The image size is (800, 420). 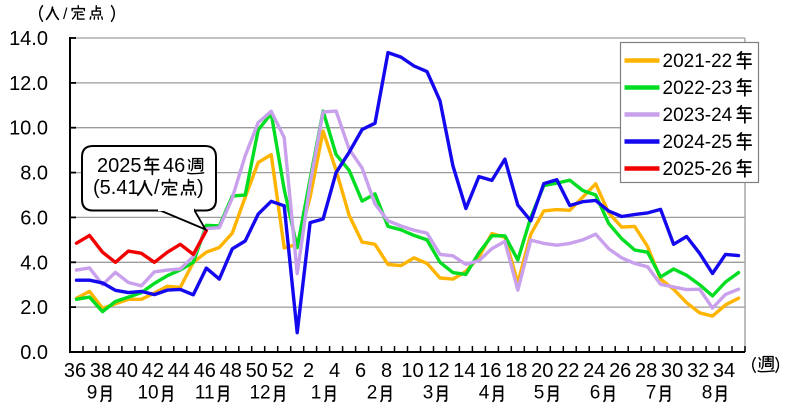 What do you see at coordinates (28, 39) in the screenshot?
I see `svg-text: 14.0` at bounding box center [28, 39].